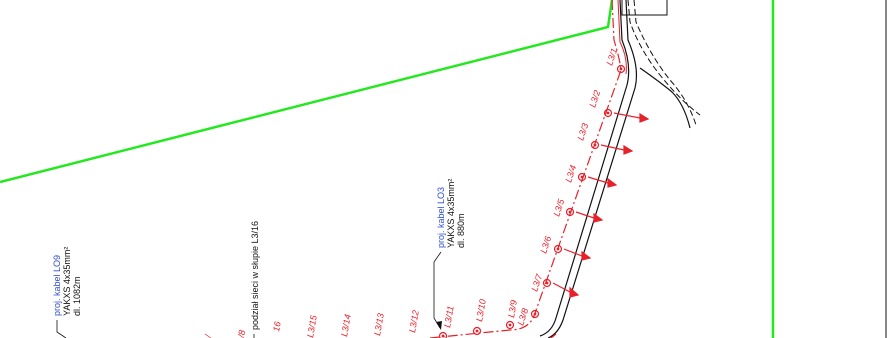  I want to click on cable-lo3-note: proj. kabel LO3 YAKXS 4x35mm² dl. 880m, so click(449, 254).